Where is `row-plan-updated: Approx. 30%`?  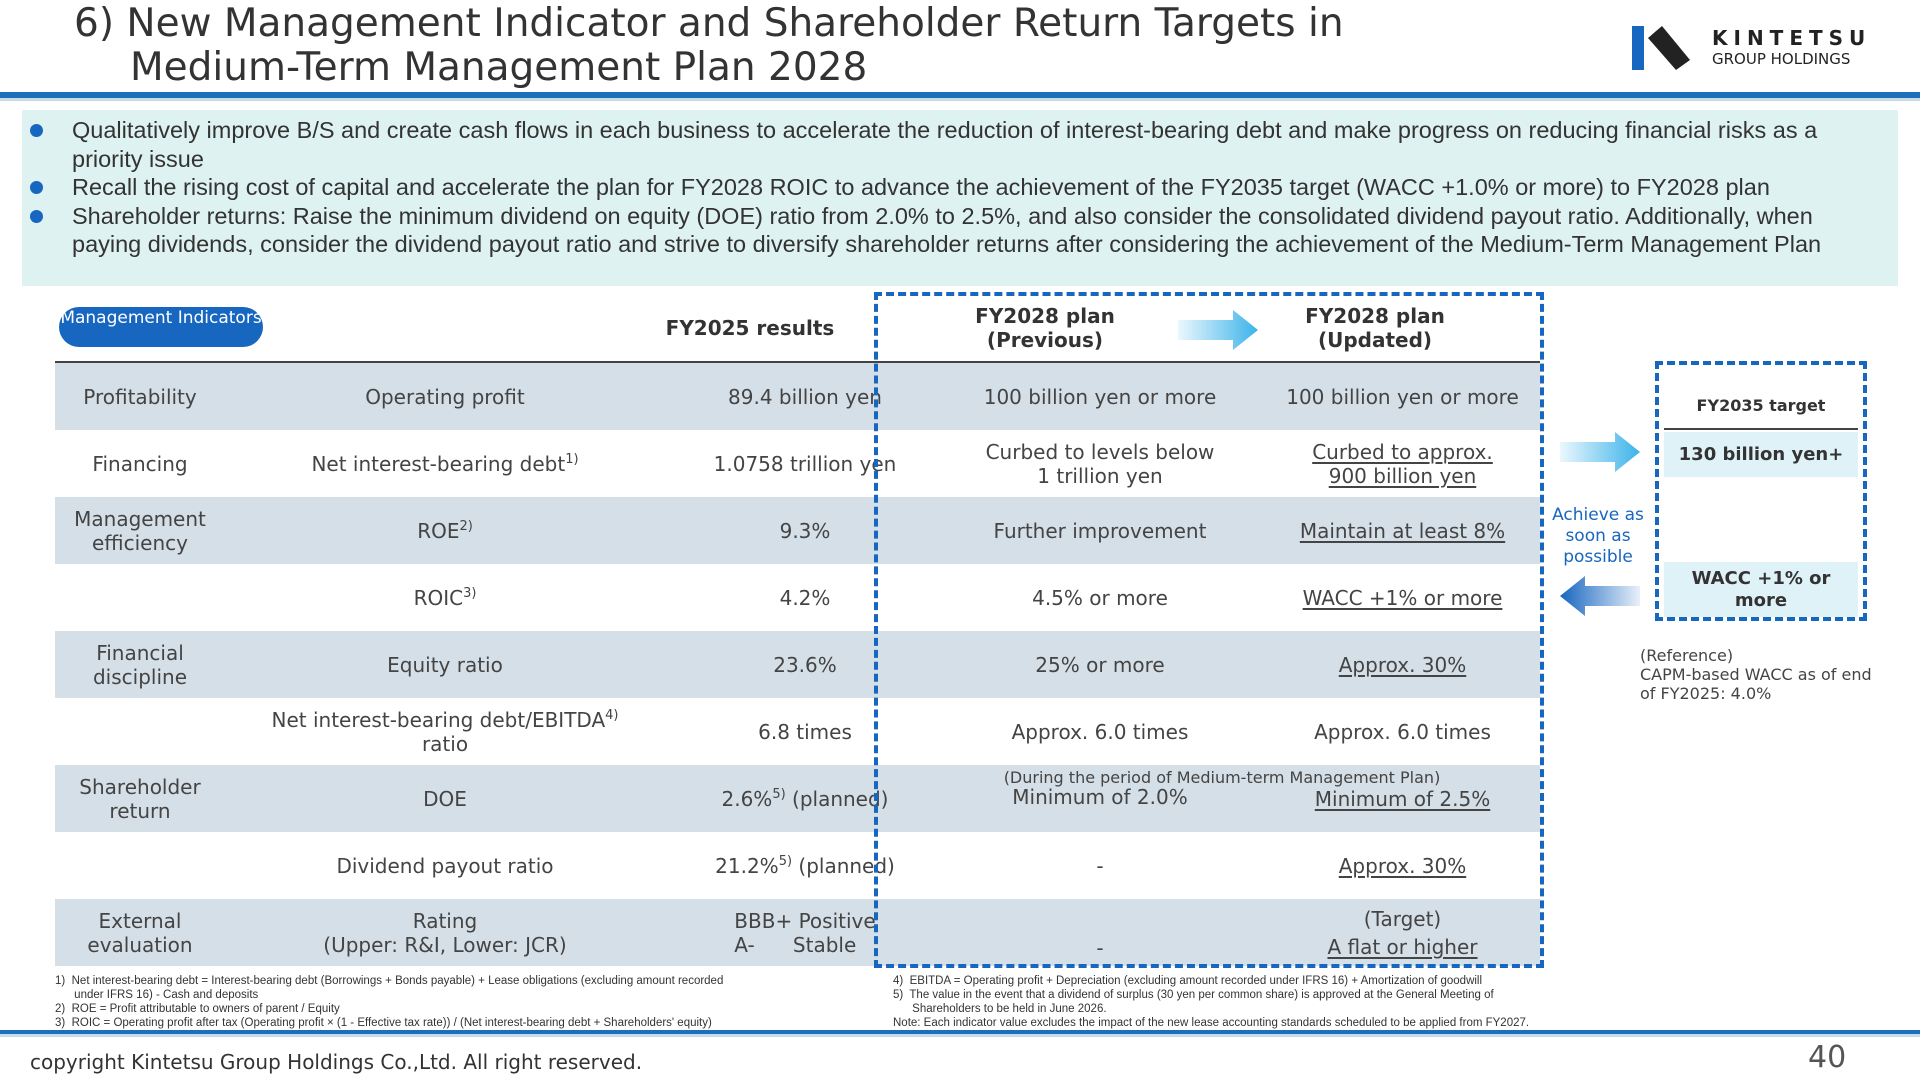 row-plan-updated: Approx. 30% is located at coordinates (1402, 664).